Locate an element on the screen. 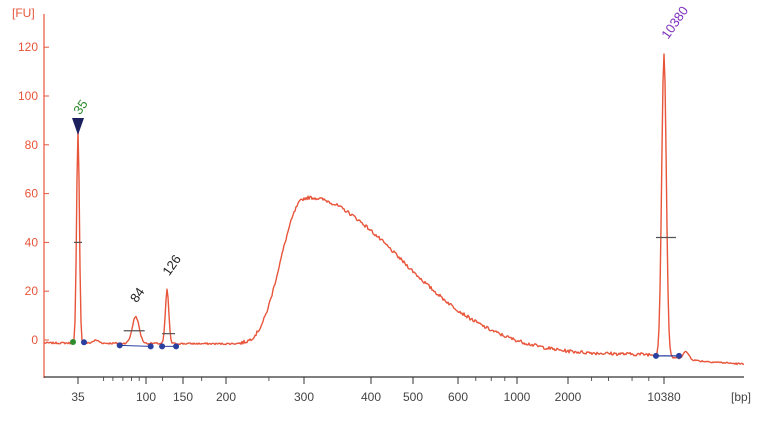 This screenshot has width=760, height=422. x-tick-label: 35 is located at coordinates (78, 397).